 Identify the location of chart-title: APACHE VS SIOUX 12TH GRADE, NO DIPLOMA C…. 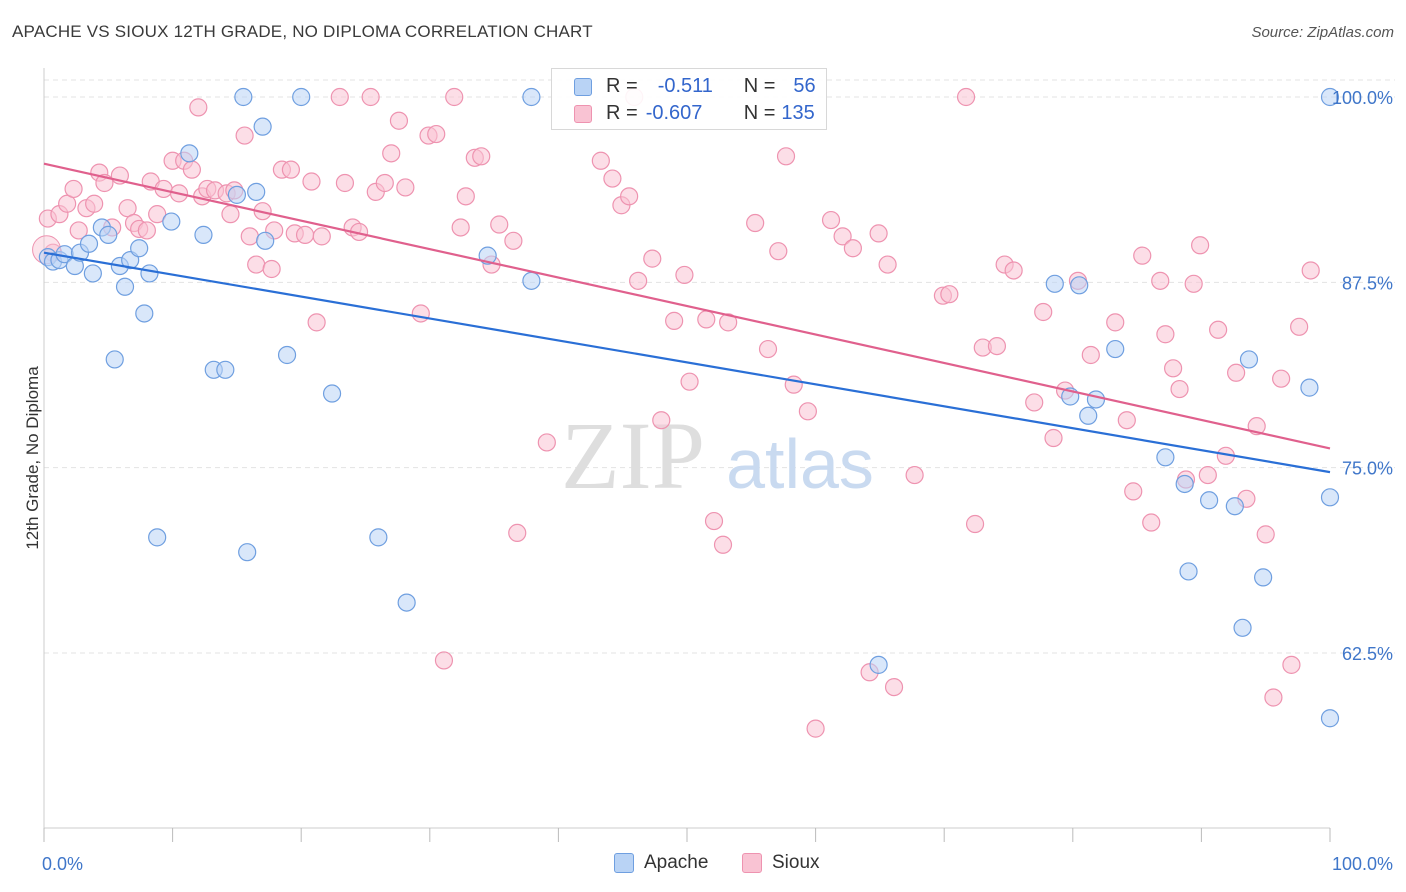
(302, 31).